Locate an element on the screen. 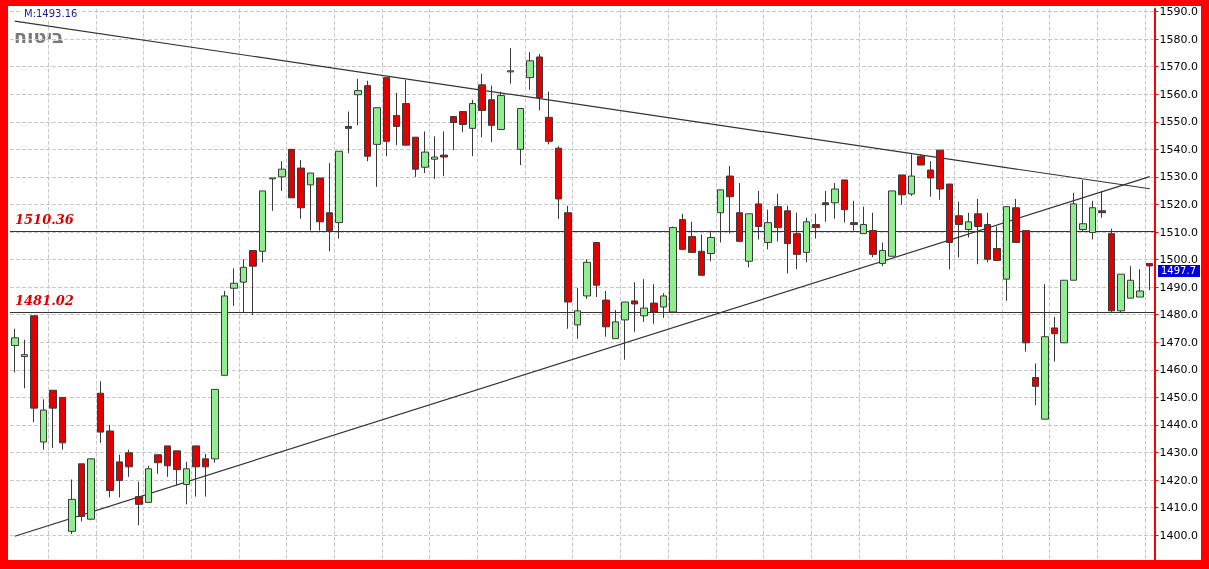 This screenshot has width=1209, height=569. y-tick-label: 1570.0 is located at coordinates (1179, 67).